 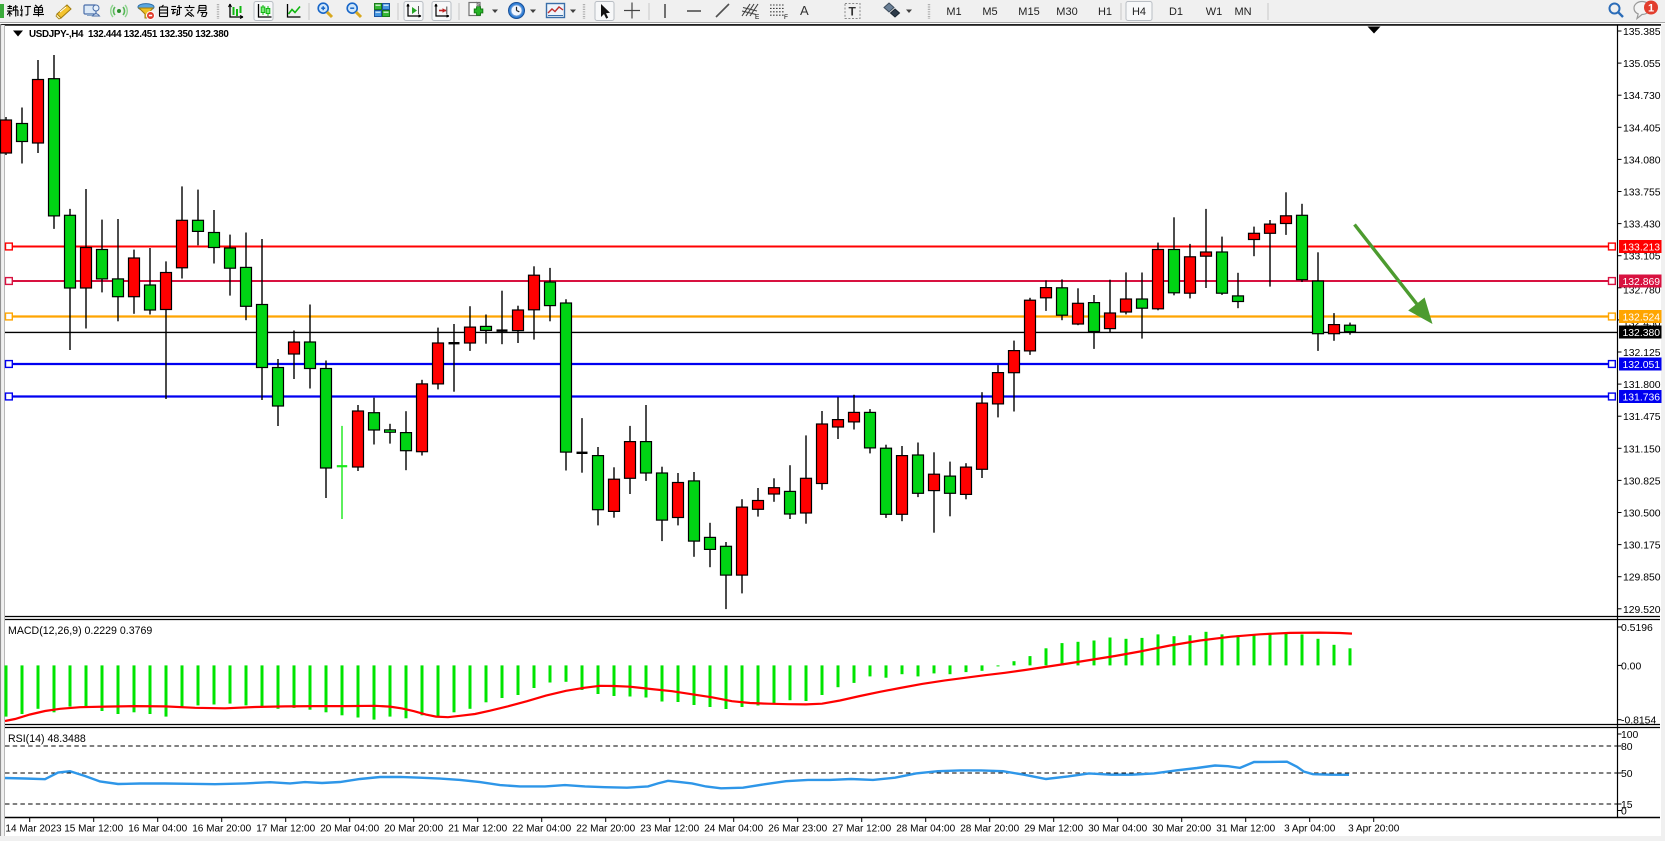 What do you see at coordinates (413, 829) in the screenshot?
I see `svg-text: 20 Mar 20:00` at bounding box center [413, 829].